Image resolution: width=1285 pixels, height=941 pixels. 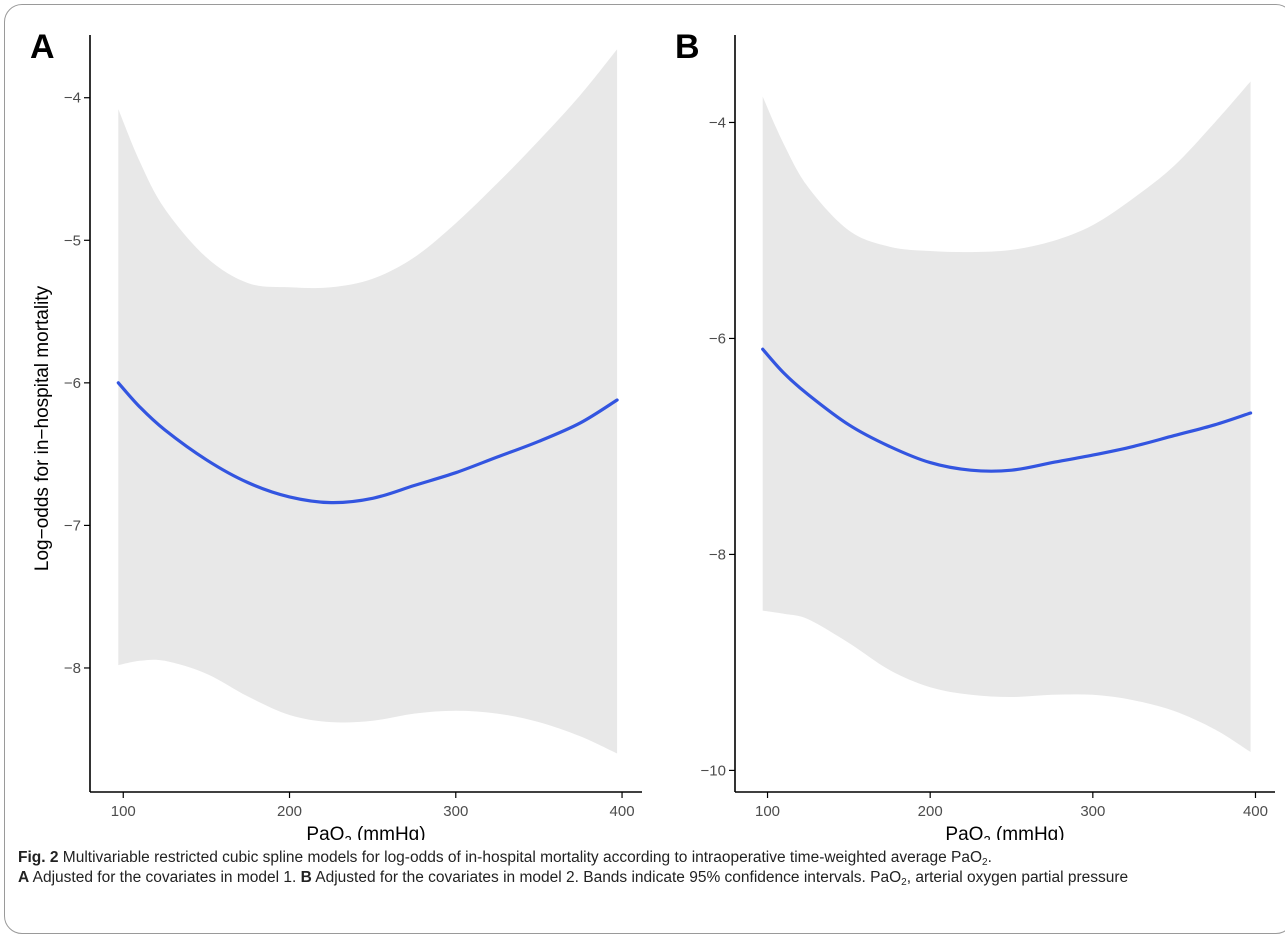 I want to click on y-tick-label: −10, so click(x=713, y=770).